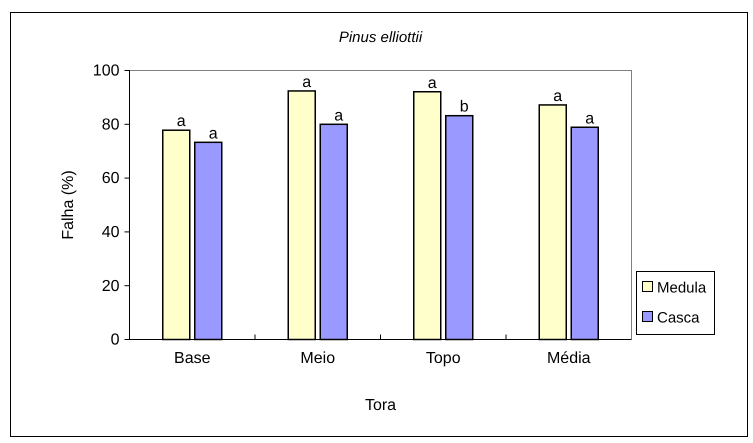 This screenshot has width=753, height=443. What do you see at coordinates (443, 358) in the screenshot?
I see `x-tick-label: Topo` at bounding box center [443, 358].